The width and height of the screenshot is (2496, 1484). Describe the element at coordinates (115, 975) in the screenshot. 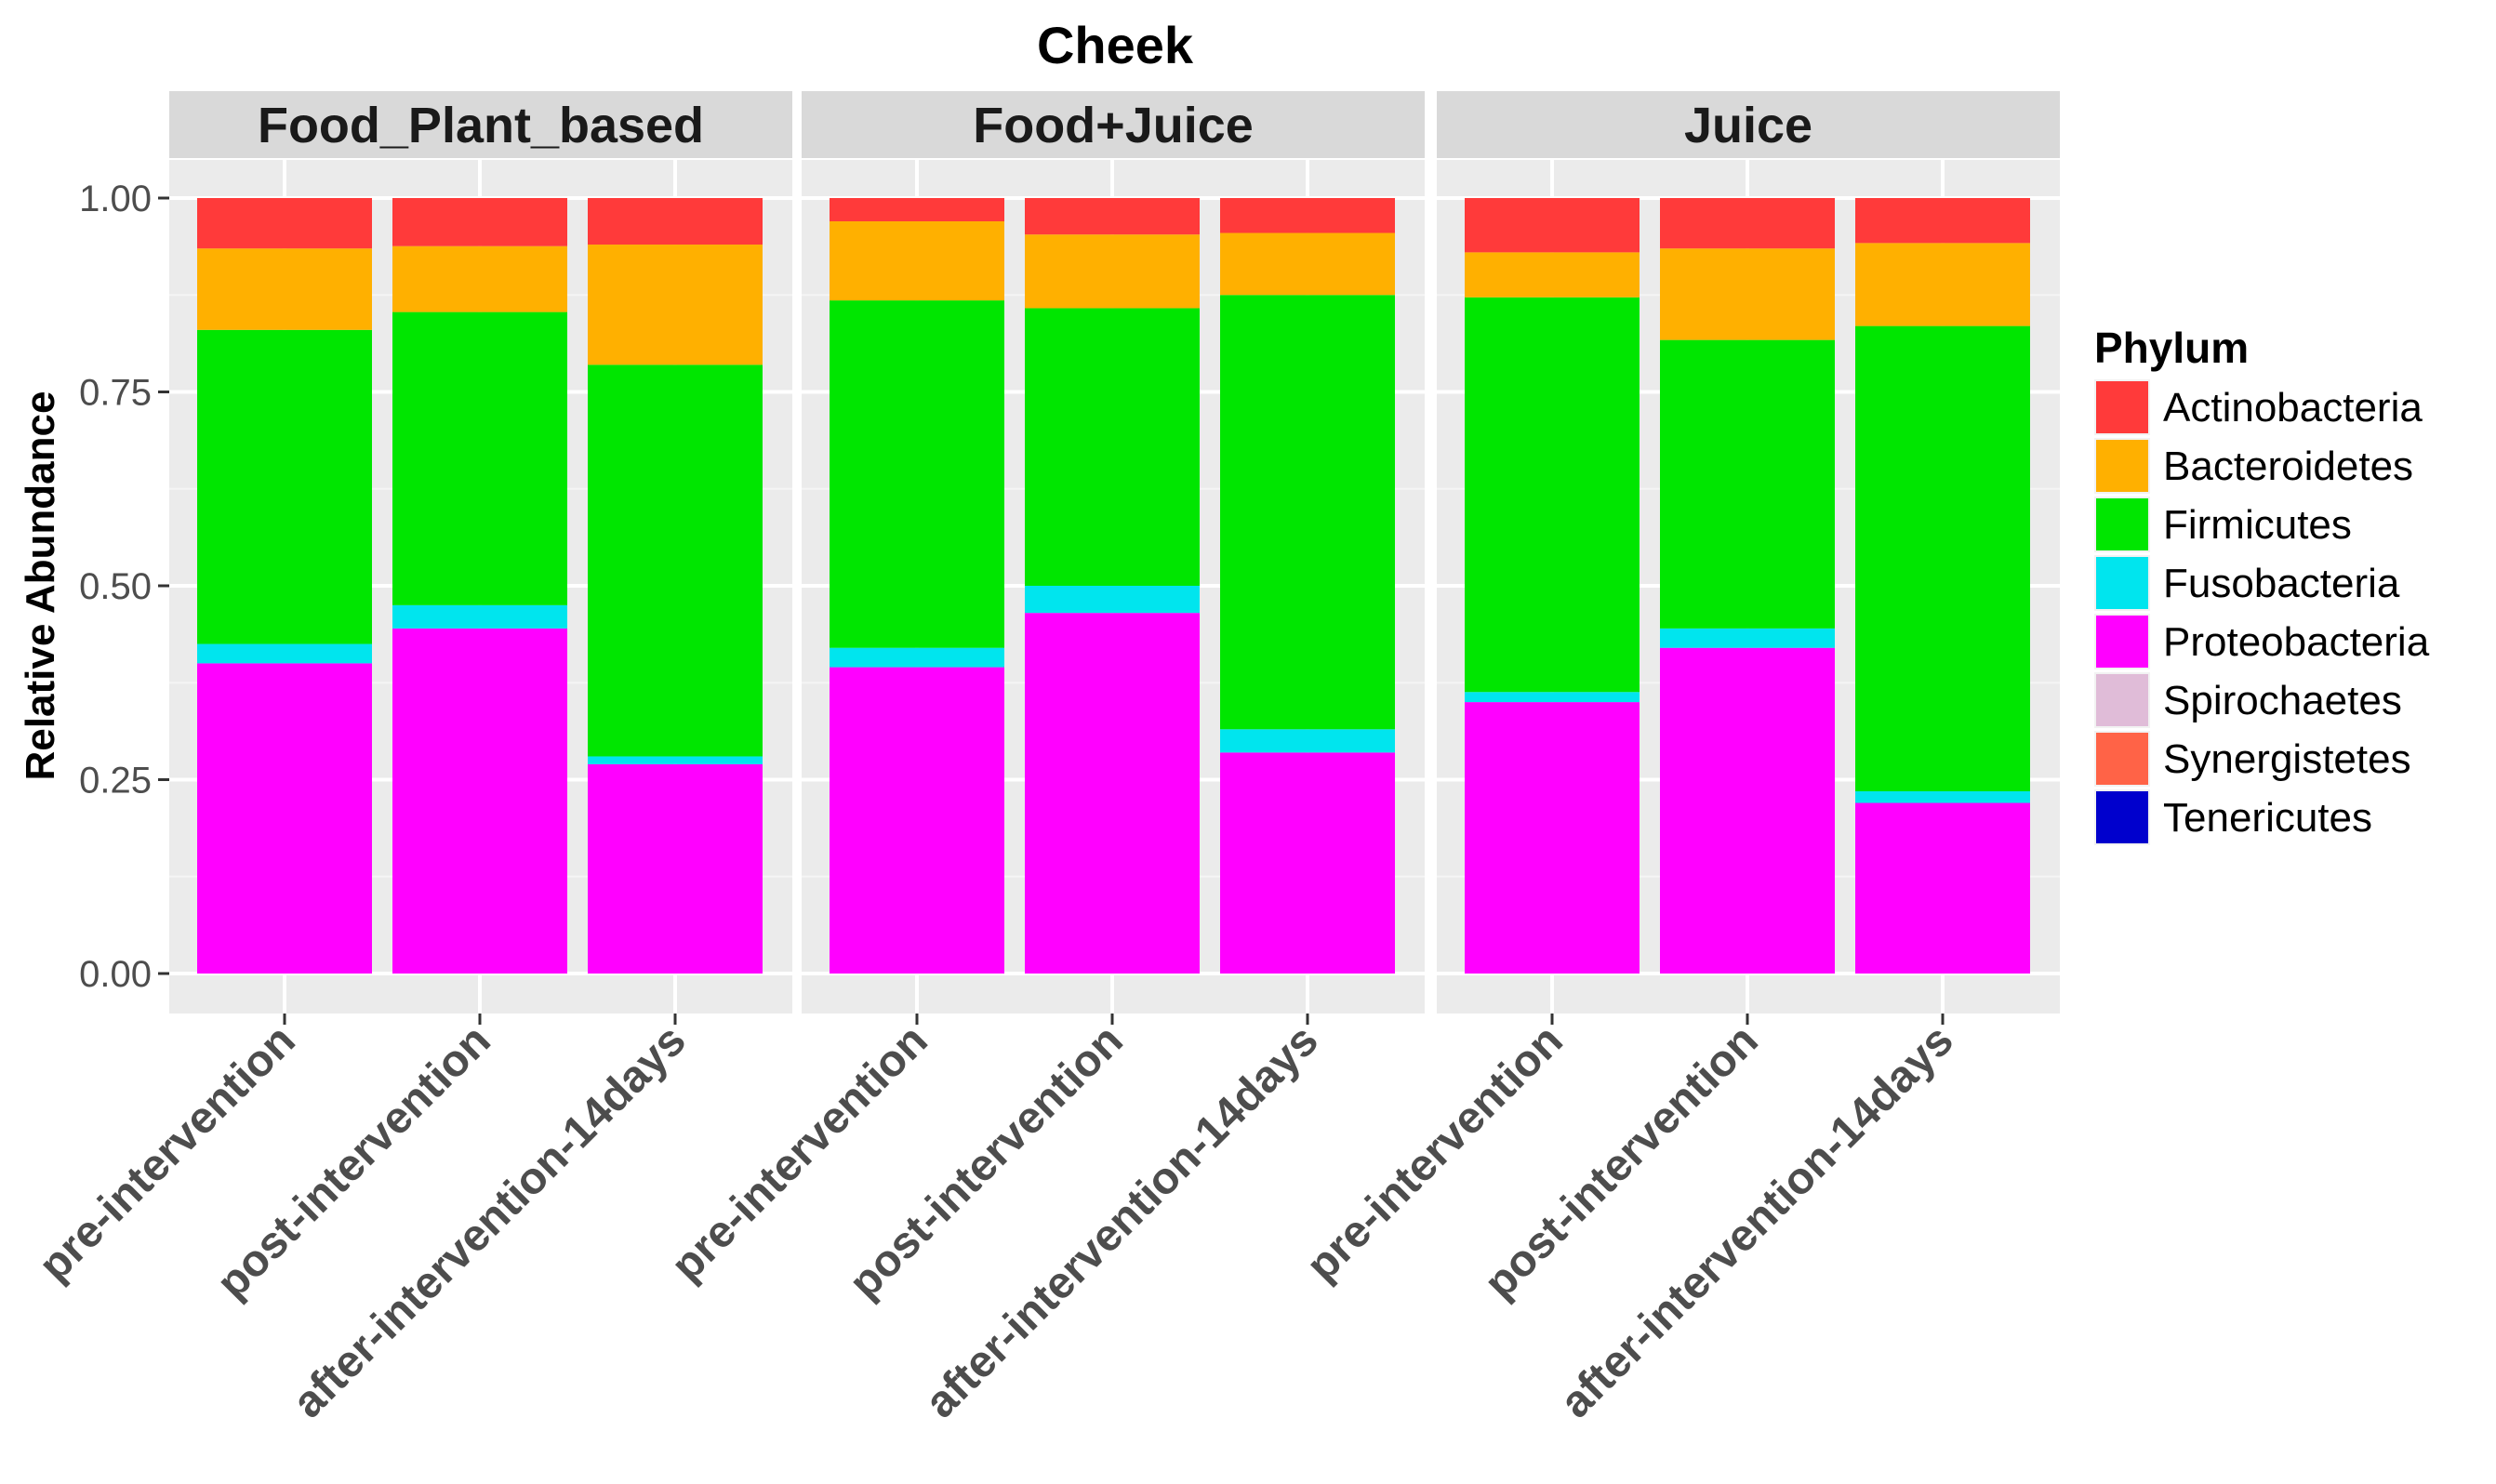

I see `y-tick-label: 0.00` at that location.